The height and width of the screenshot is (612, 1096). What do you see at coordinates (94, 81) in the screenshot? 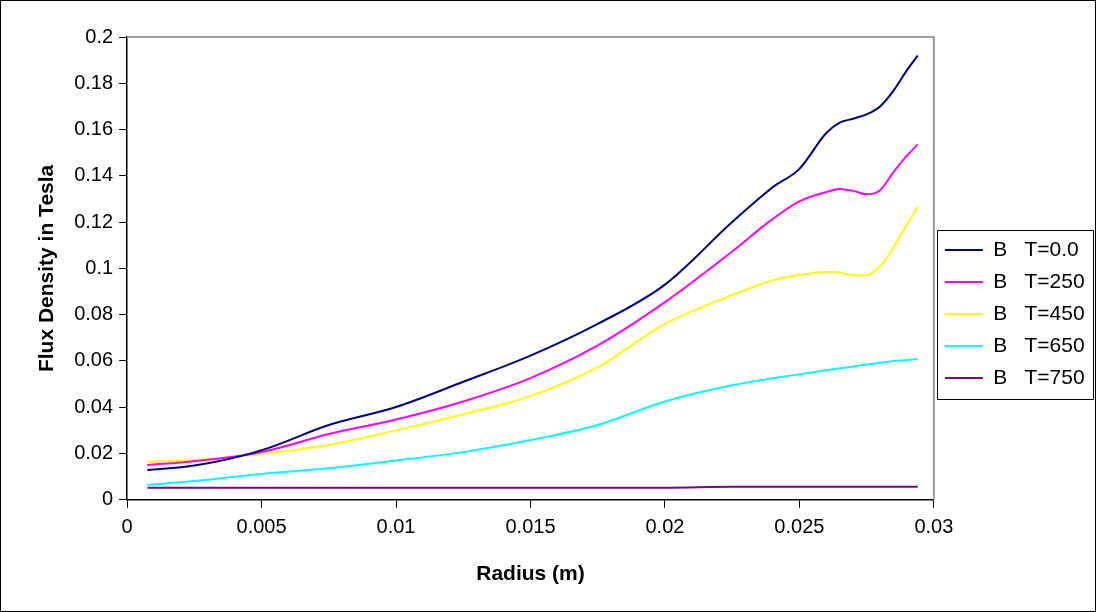
I see `y-tick-label: 0.18` at bounding box center [94, 81].